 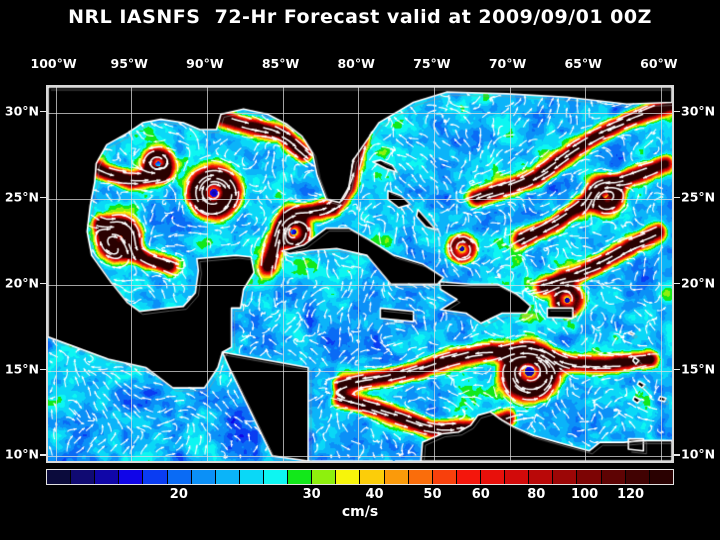 I want to click on lon-tick-5: 75°W, so click(x=432, y=63).